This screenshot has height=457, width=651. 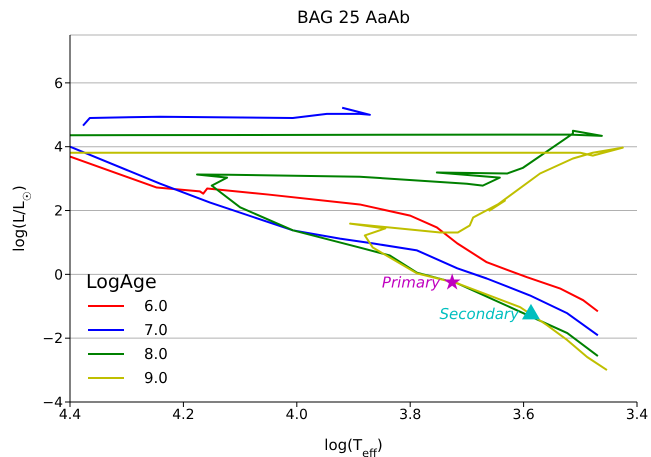 What do you see at coordinates (156, 306) in the screenshot?
I see `legend-label: 6.0` at bounding box center [156, 306].